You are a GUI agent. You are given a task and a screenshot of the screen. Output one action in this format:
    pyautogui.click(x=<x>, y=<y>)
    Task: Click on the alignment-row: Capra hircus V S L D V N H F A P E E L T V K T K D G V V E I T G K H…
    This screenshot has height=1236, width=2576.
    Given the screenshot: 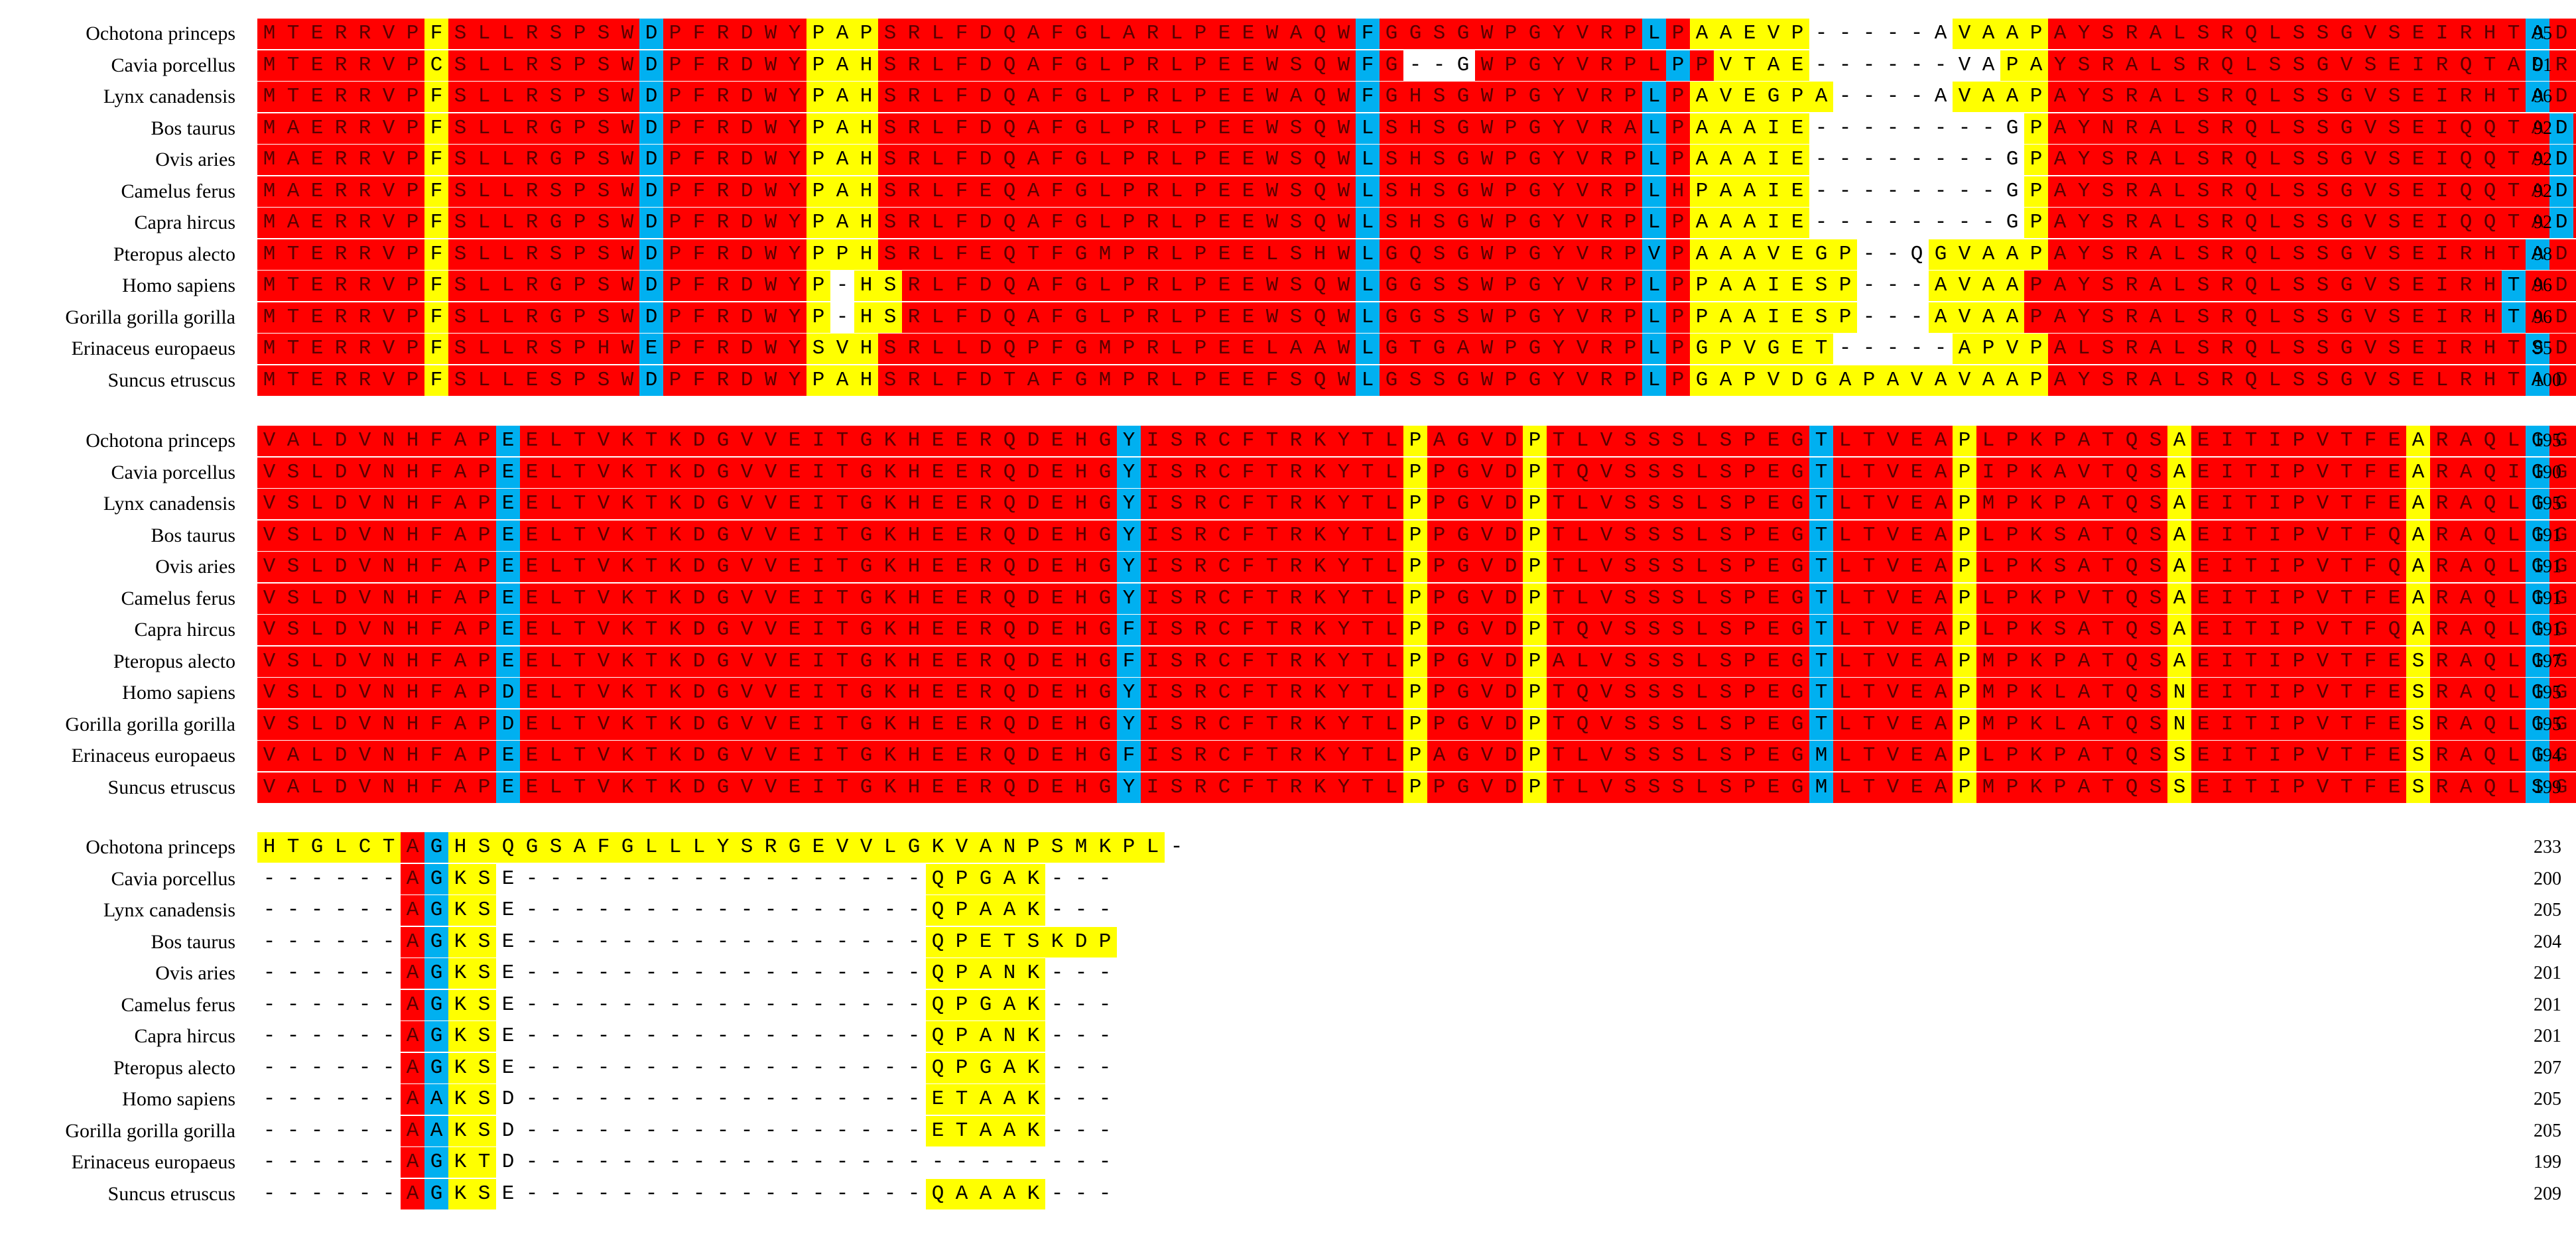 What is the action you would take?
    pyautogui.click(x=1288, y=630)
    